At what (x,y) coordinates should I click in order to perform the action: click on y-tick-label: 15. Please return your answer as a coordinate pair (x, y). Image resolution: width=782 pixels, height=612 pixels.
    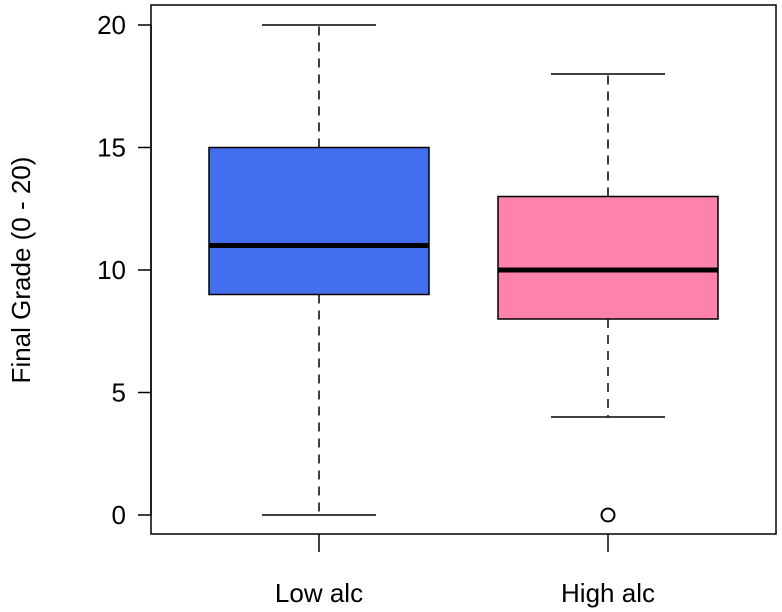
    Looking at the image, I should click on (111, 148).